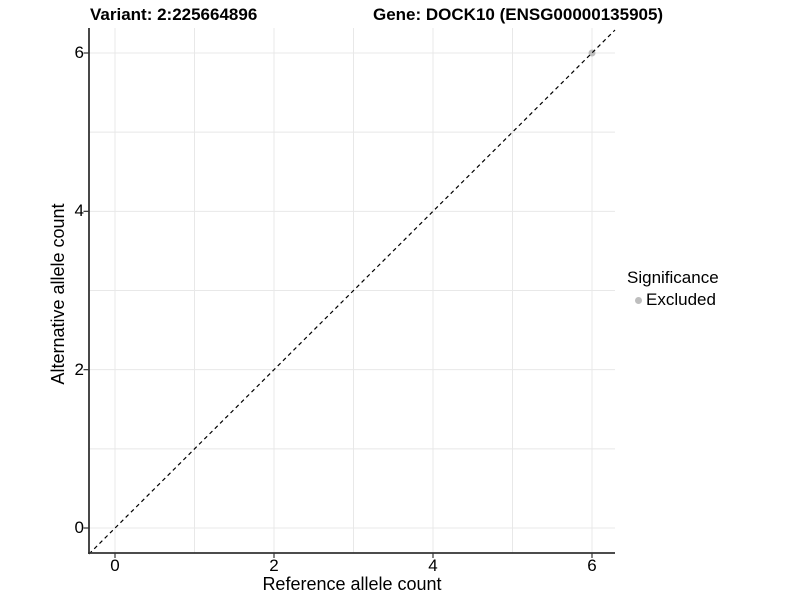 Image resolution: width=800 pixels, height=600 pixels. Describe the element at coordinates (274, 565) in the screenshot. I see `x-tick-label: 2` at that location.